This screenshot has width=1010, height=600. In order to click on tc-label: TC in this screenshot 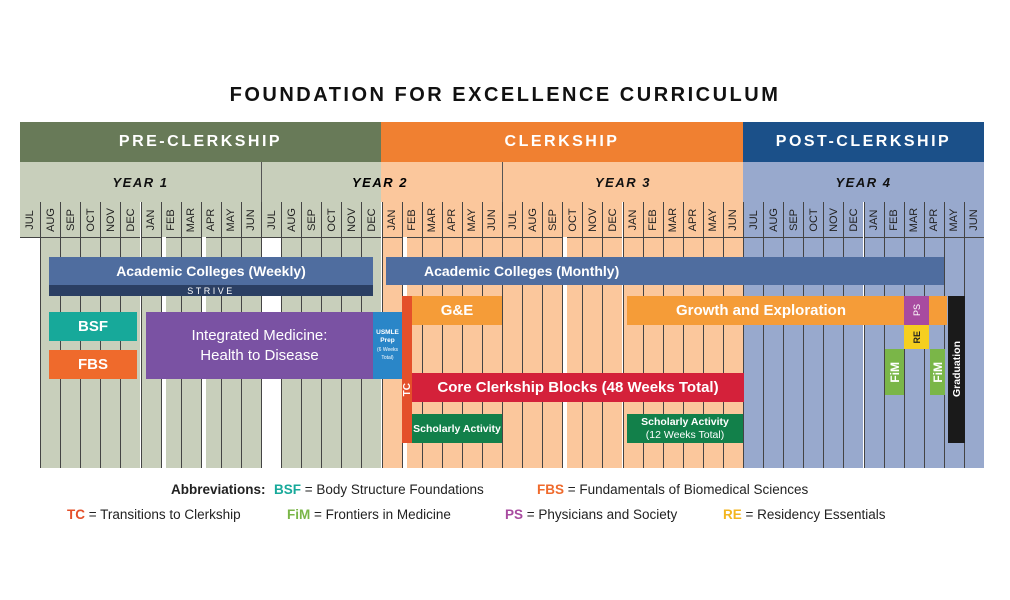, I will do `click(407, 389)`.